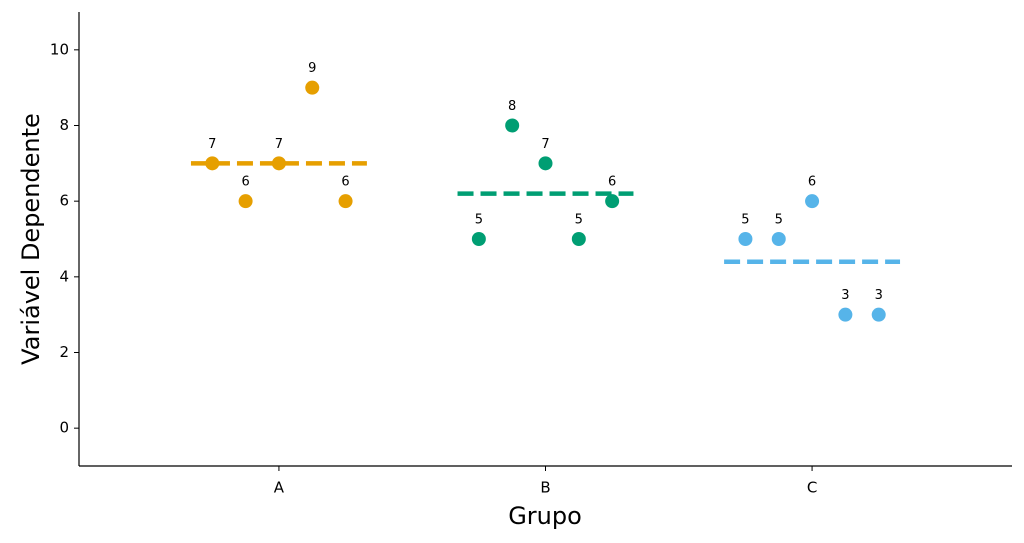 The image size is (1024, 543). Describe the element at coordinates (64, 201) in the screenshot. I see `y-tick-label: 6` at that location.